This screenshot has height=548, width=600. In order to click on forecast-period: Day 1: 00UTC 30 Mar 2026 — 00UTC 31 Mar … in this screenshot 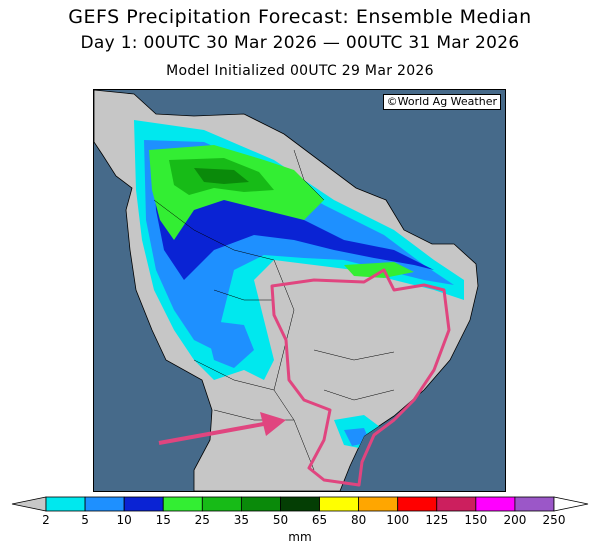, I will do `click(300, 43)`.